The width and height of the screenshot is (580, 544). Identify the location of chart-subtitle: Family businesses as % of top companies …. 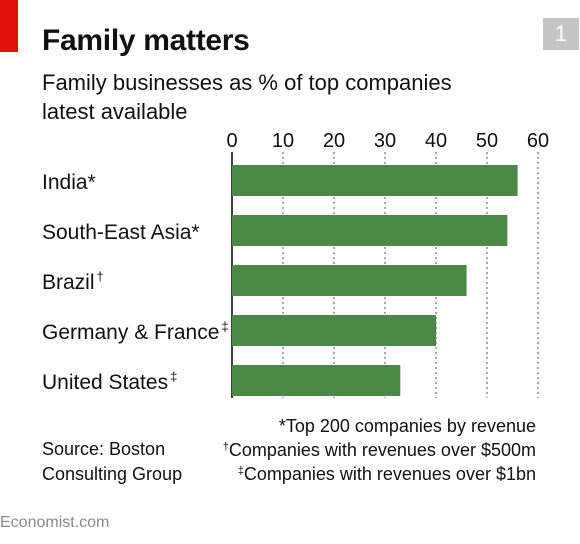
(247, 97).